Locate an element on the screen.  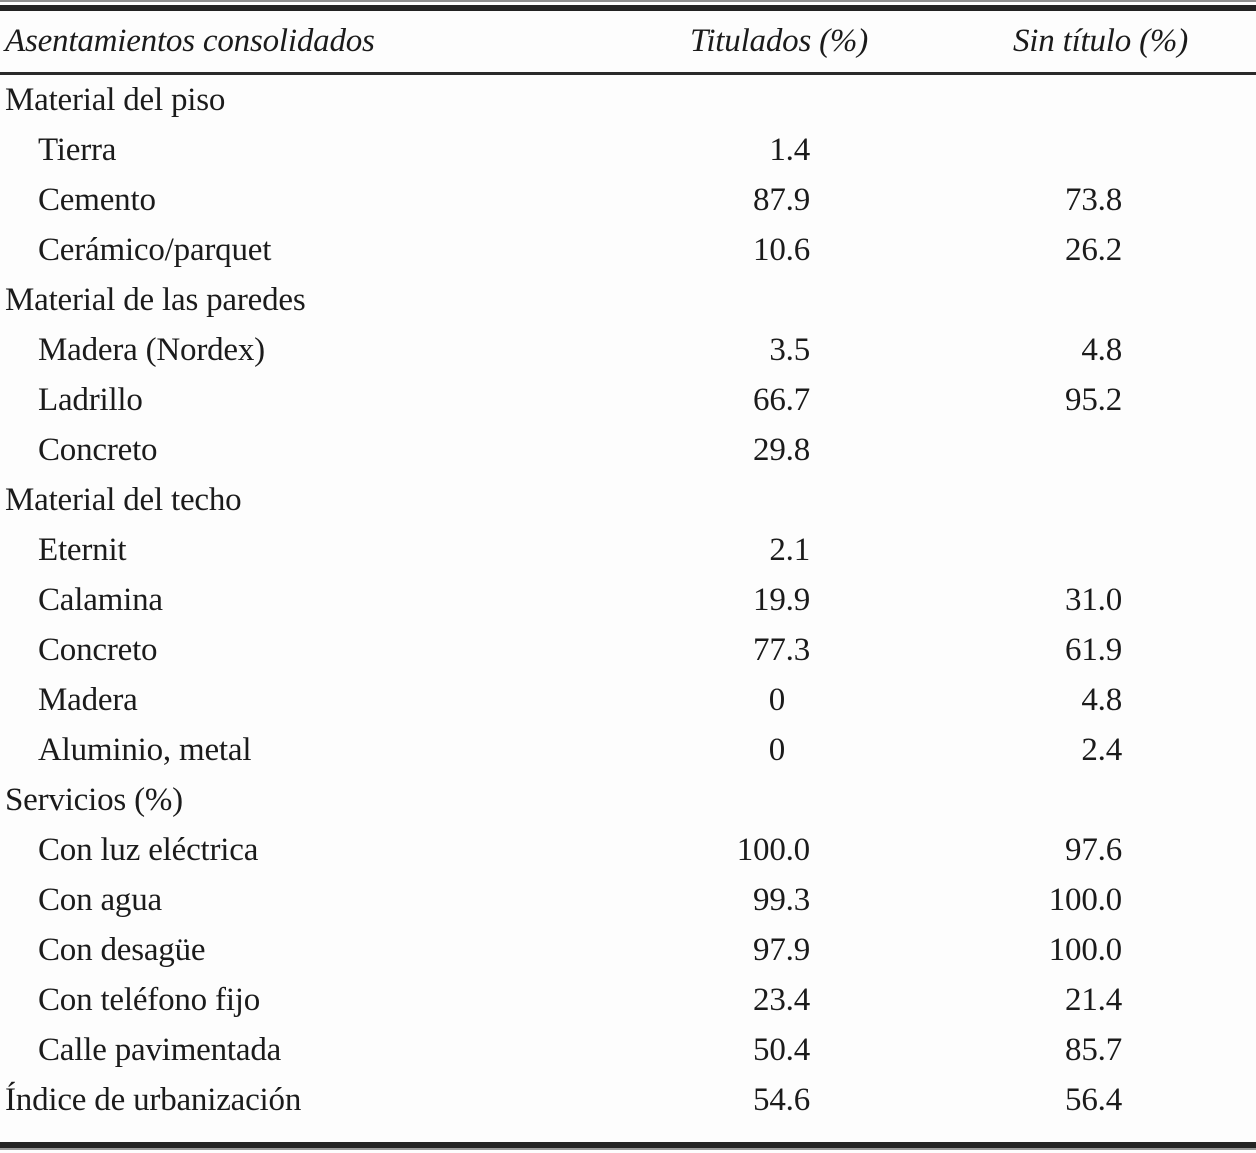
table-row: Ladrillo 66.7 95.2 is located at coordinates (628, 400).